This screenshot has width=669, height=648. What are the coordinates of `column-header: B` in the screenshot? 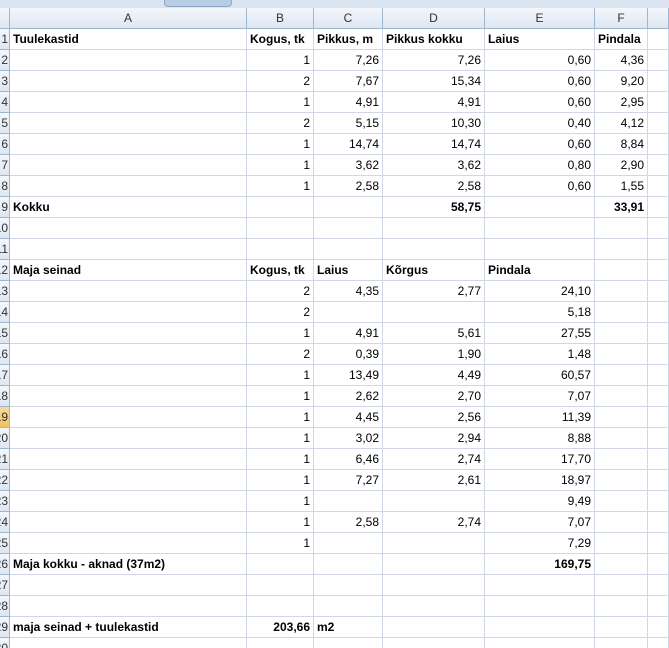 It's located at (280, 18).